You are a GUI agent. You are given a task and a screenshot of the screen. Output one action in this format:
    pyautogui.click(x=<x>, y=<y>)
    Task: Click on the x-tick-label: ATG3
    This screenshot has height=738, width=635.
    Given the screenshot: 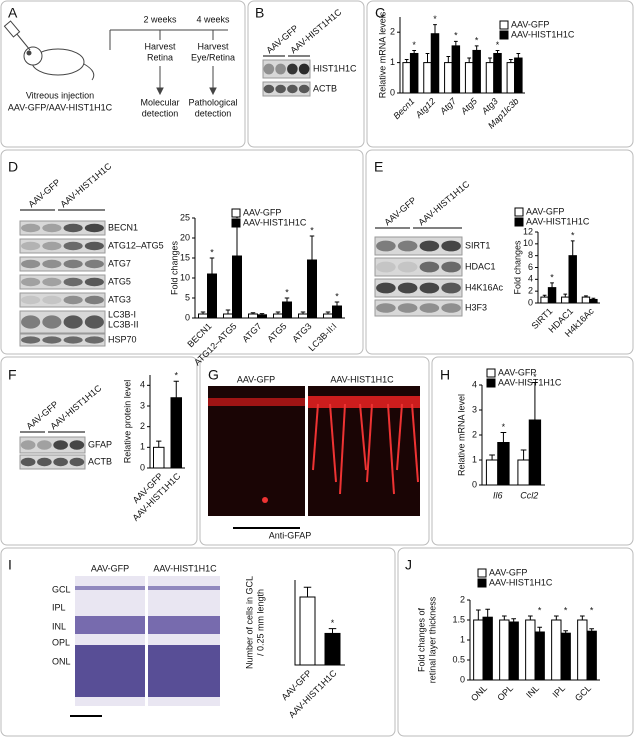 What is the action you would take?
    pyautogui.click(x=301, y=332)
    